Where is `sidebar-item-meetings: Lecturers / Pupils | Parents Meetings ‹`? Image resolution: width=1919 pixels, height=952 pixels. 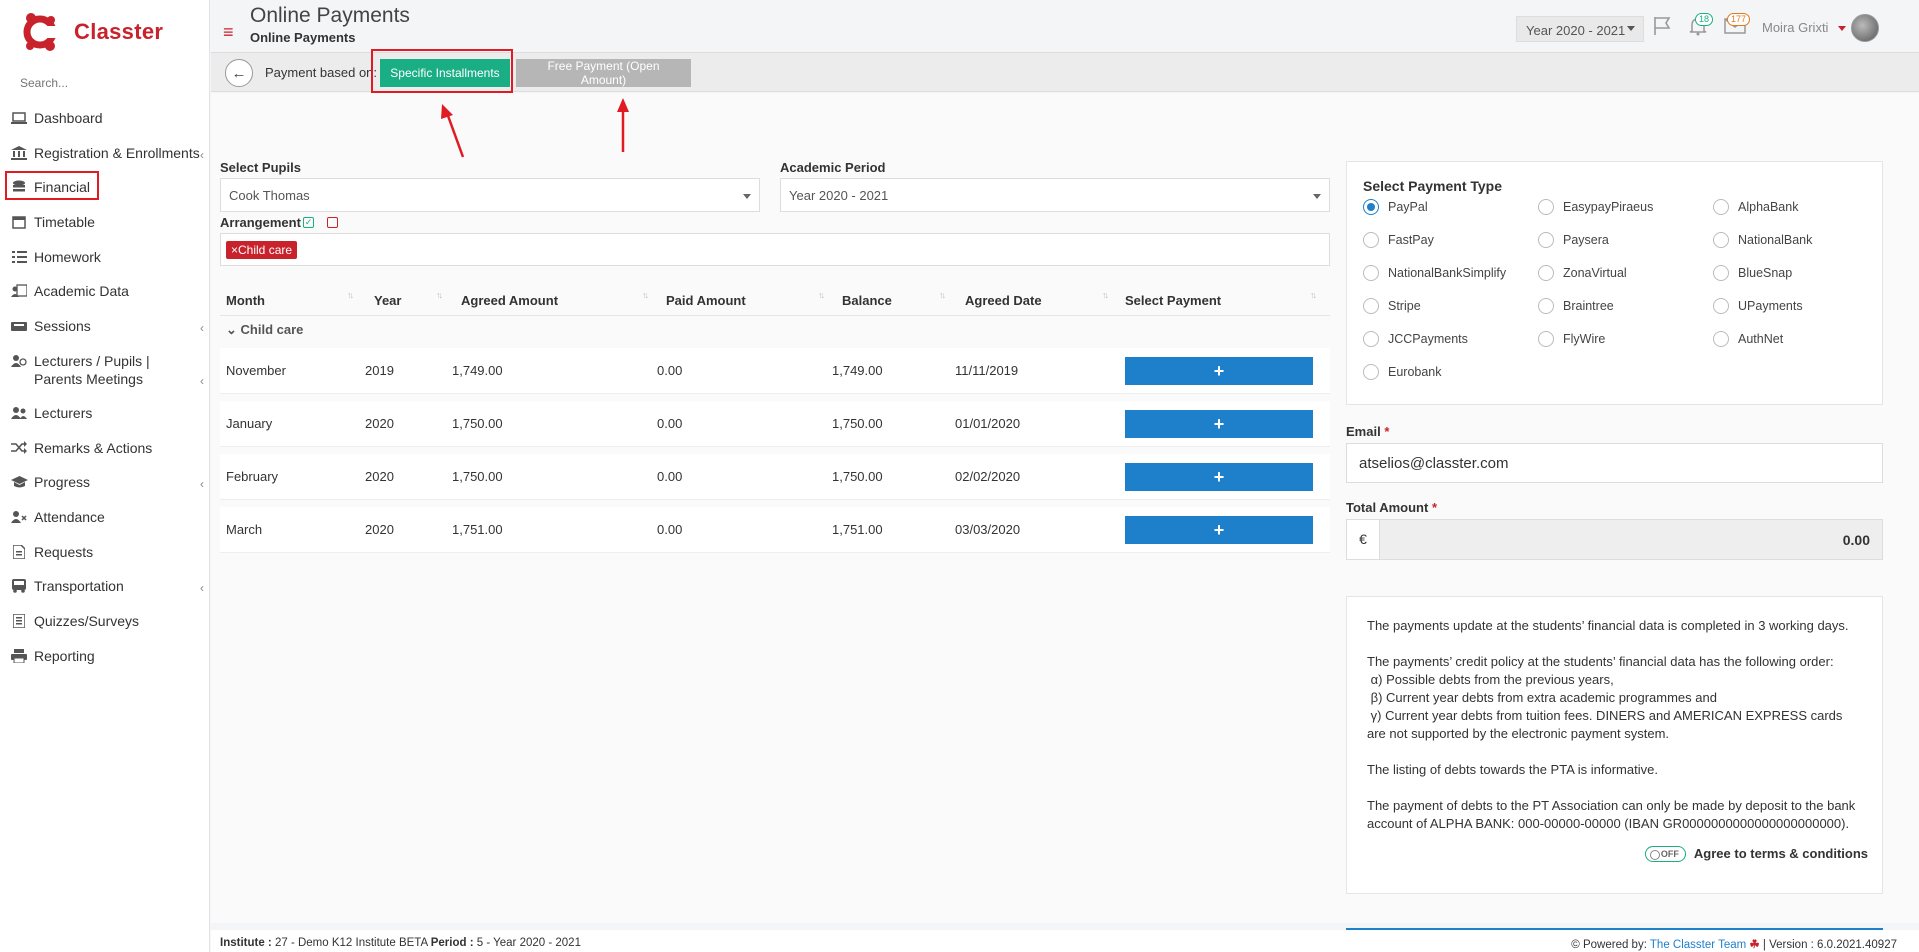 sidebar-item-meetings: Lecturers / Pupils | Parents Meetings ‹ is located at coordinates (105, 378).